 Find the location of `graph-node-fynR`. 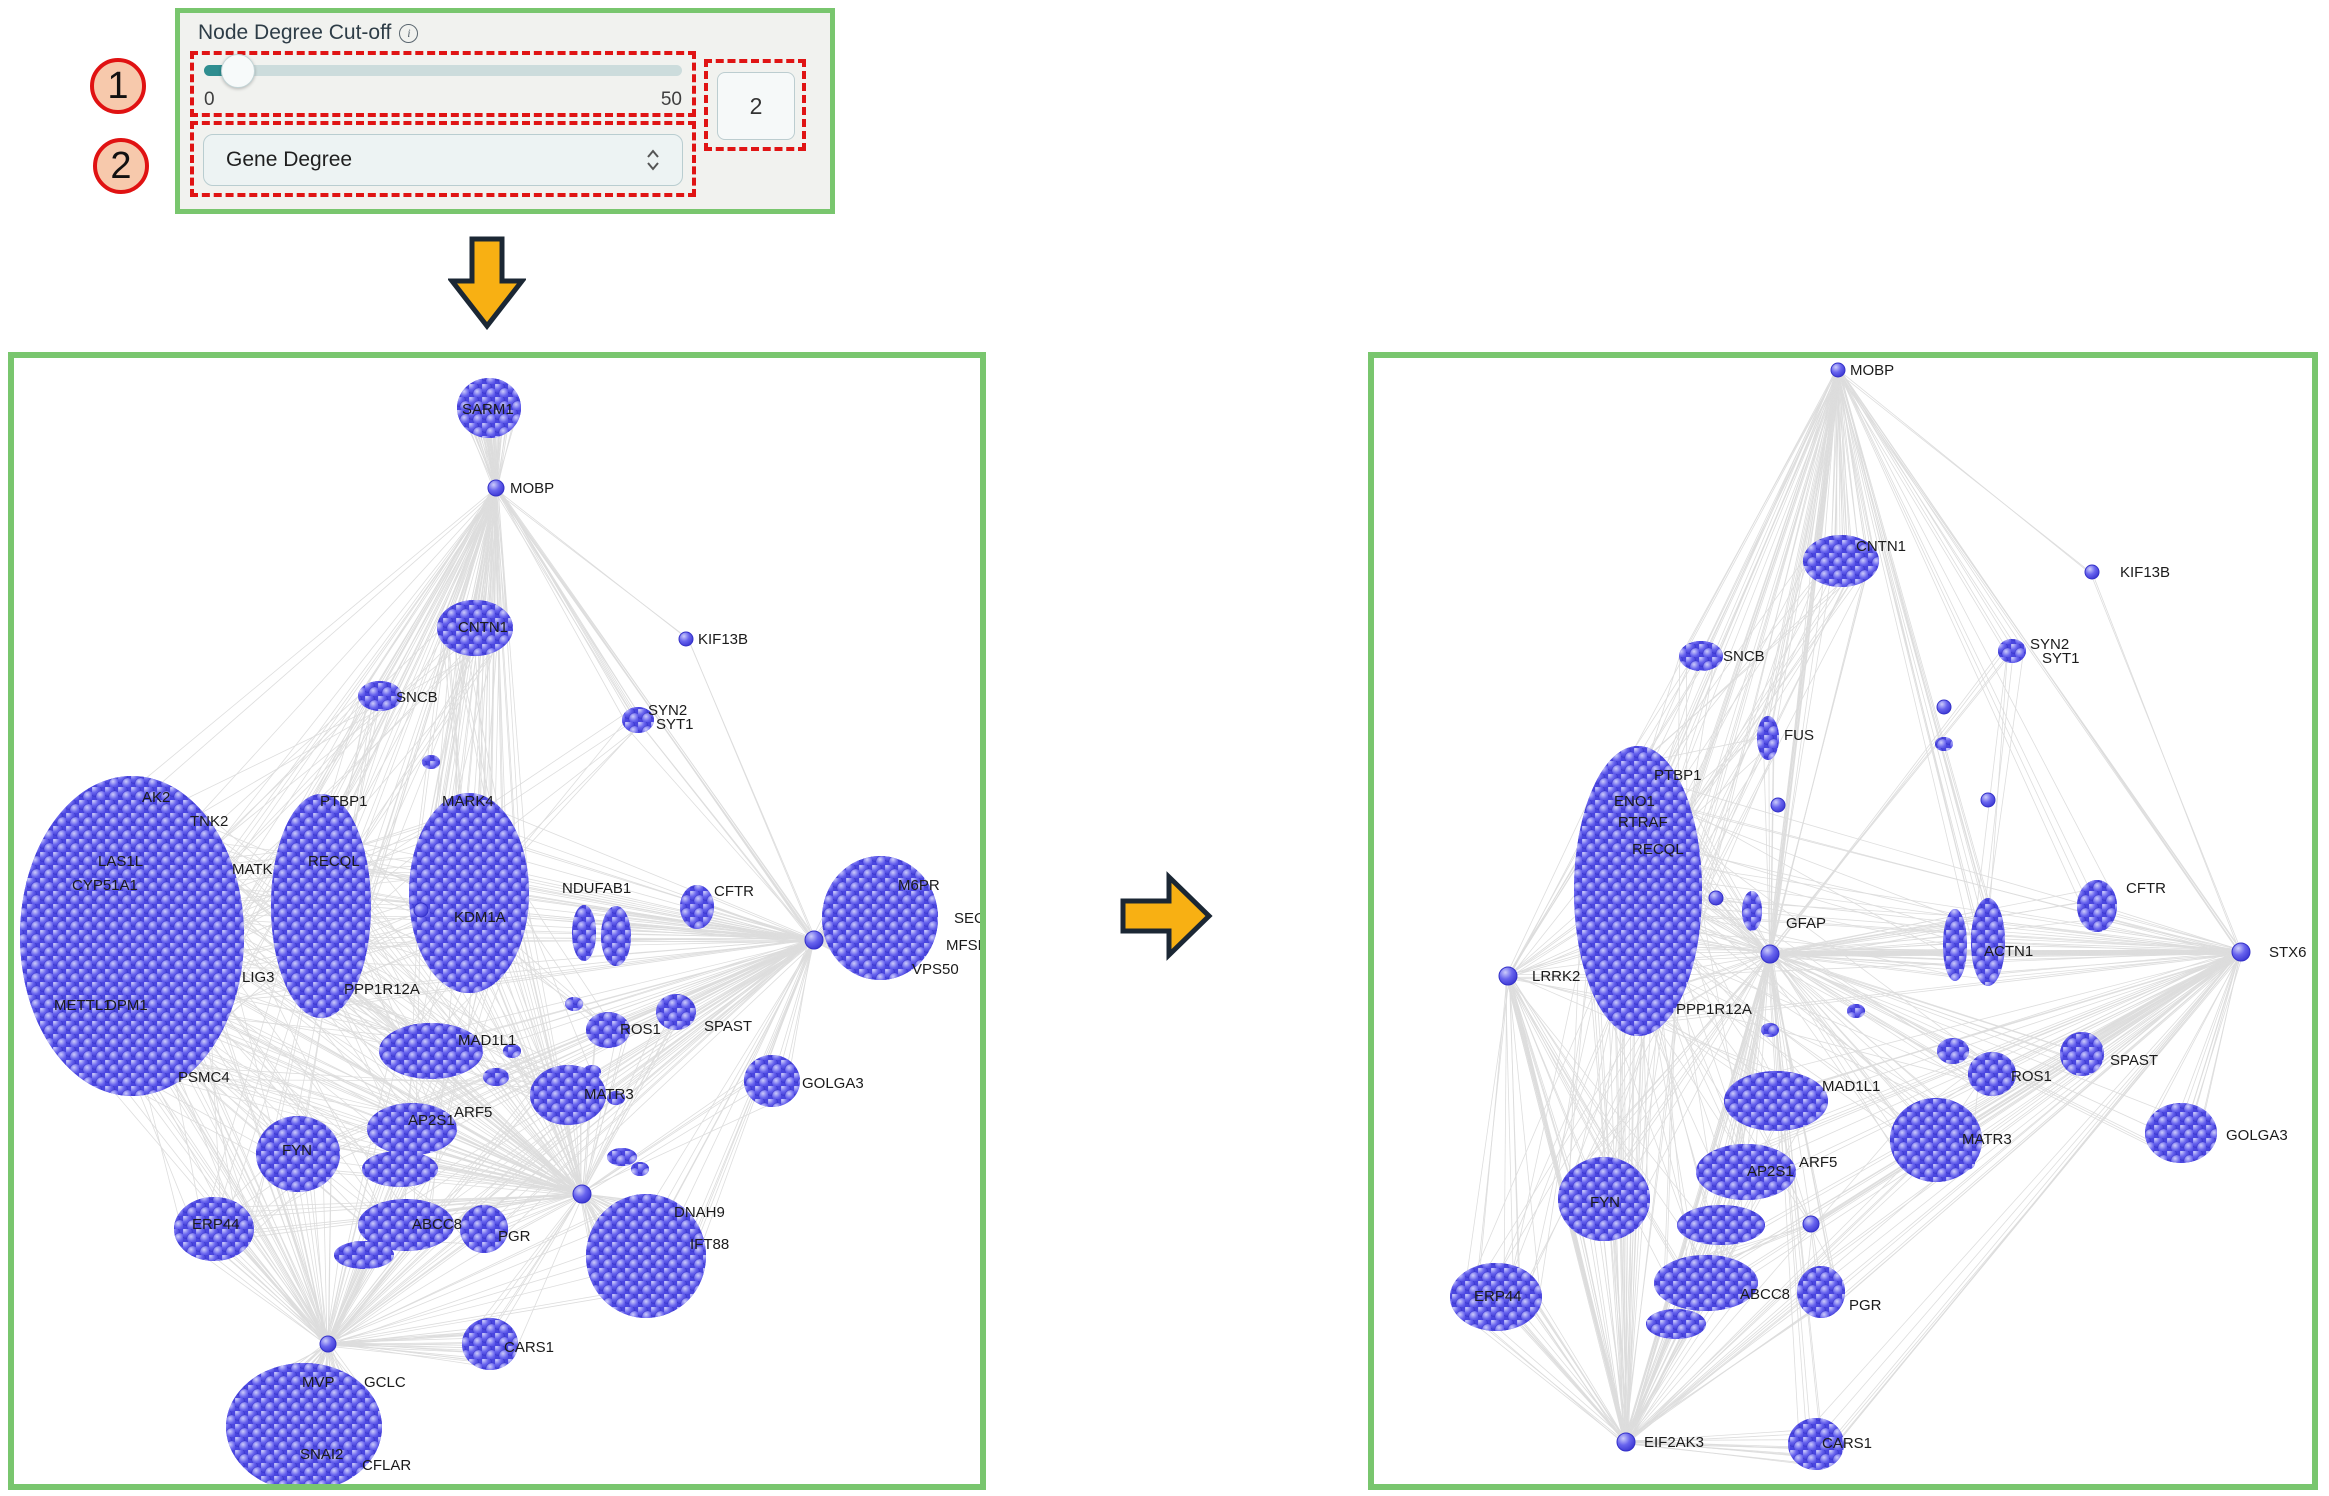

graph-node-fynR is located at coordinates (1604, 1199).